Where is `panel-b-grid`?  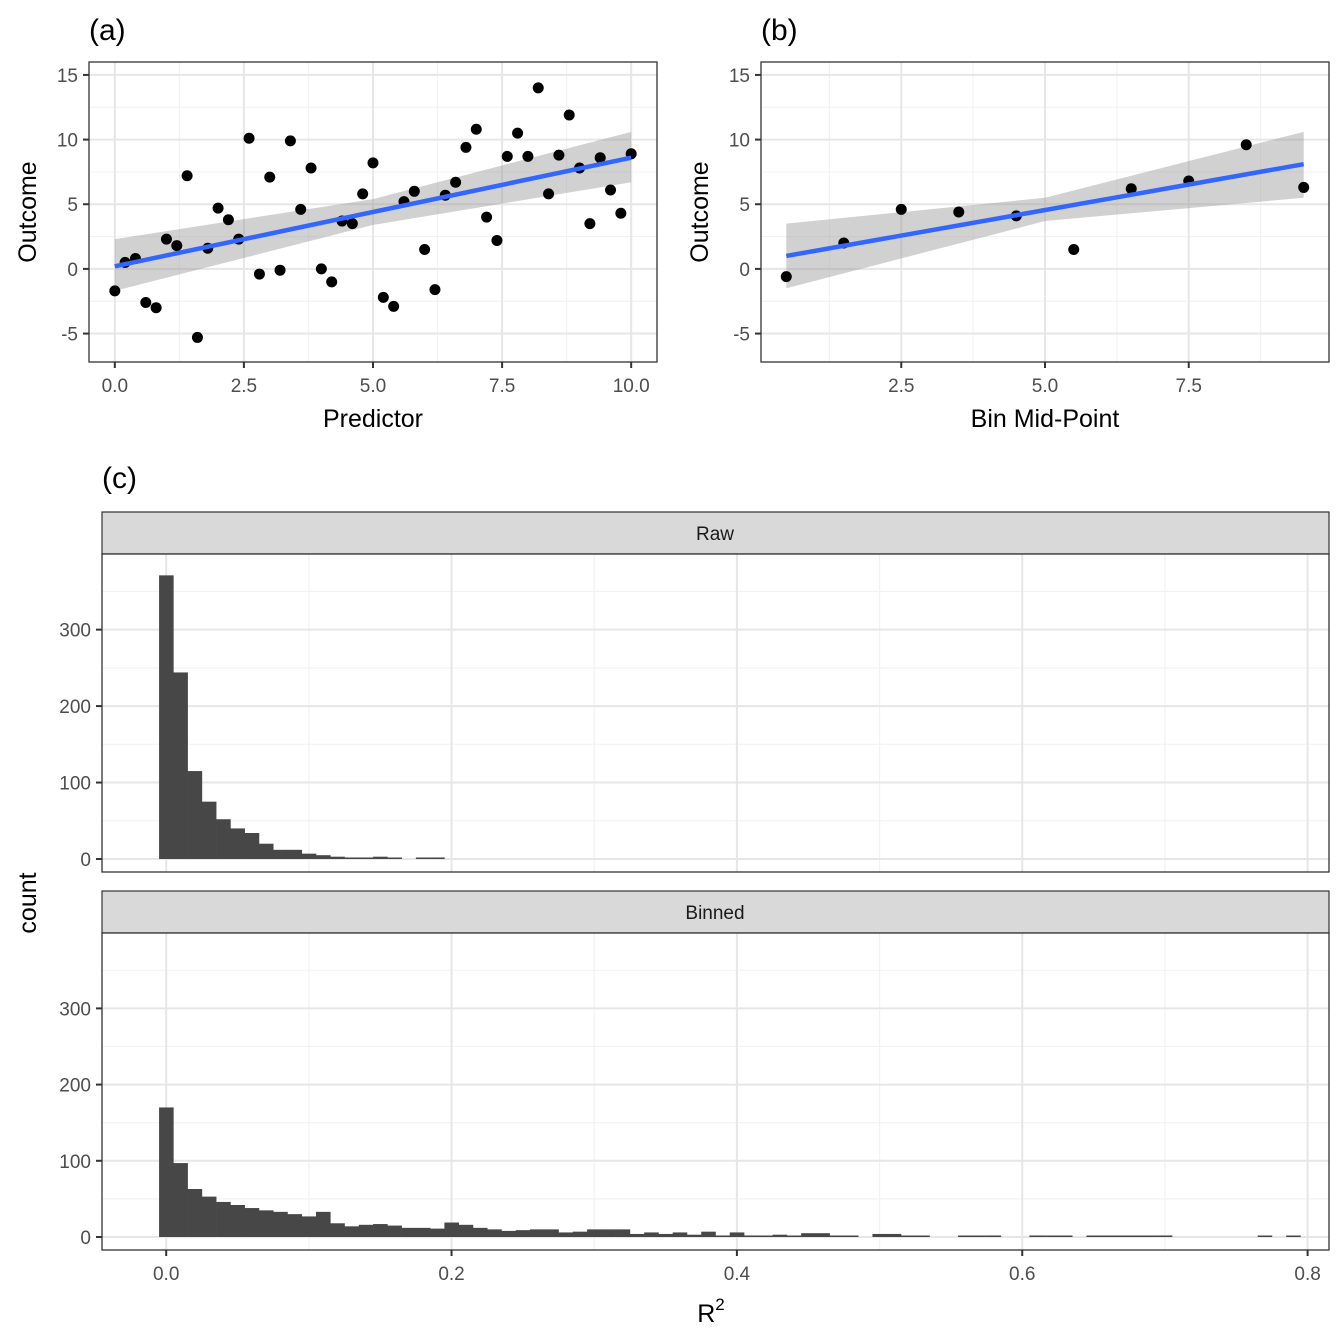 panel-b-grid is located at coordinates (1045, 212).